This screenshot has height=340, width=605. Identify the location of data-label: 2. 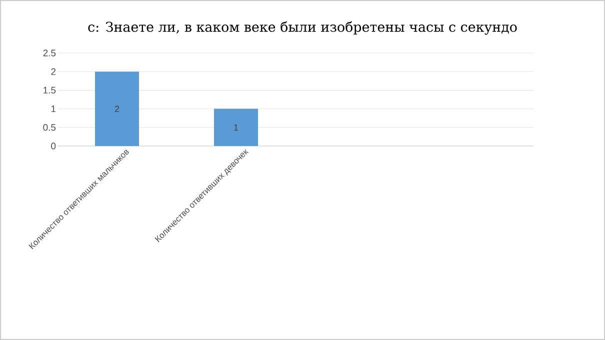
(117, 109).